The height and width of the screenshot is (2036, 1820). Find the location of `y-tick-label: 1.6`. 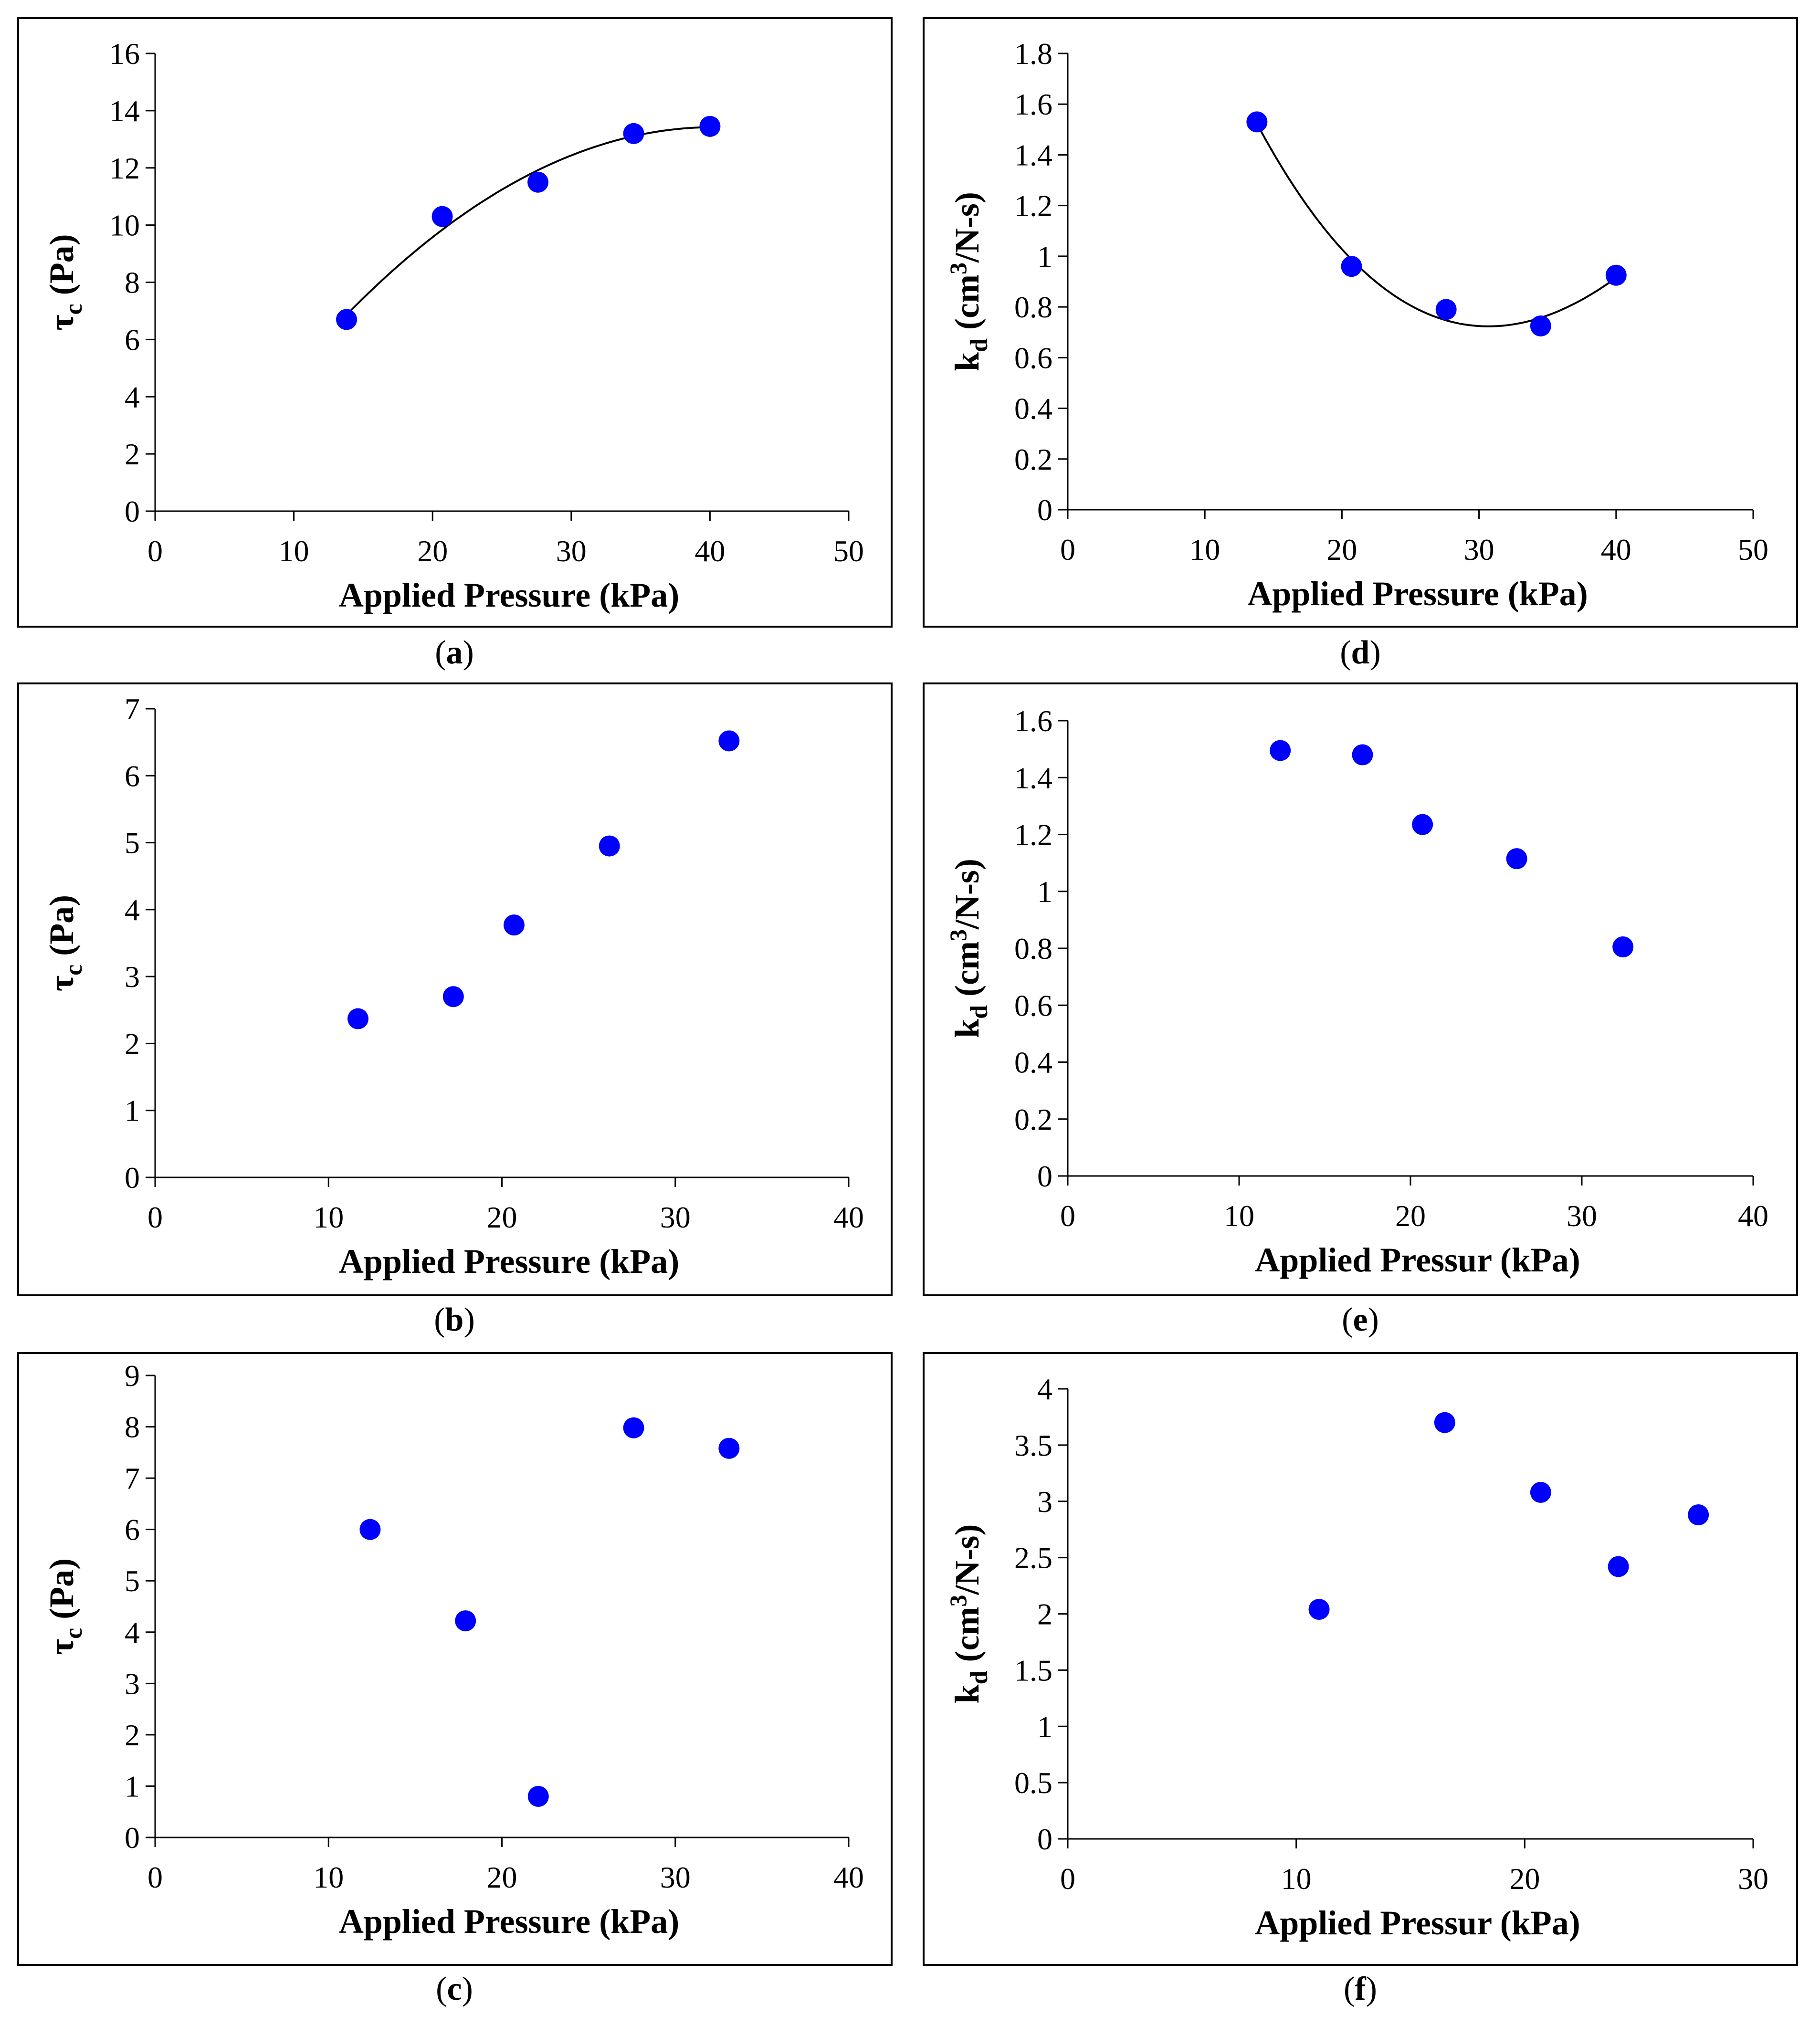

y-tick-label: 1.6 is located at coordinates (1033, 721).